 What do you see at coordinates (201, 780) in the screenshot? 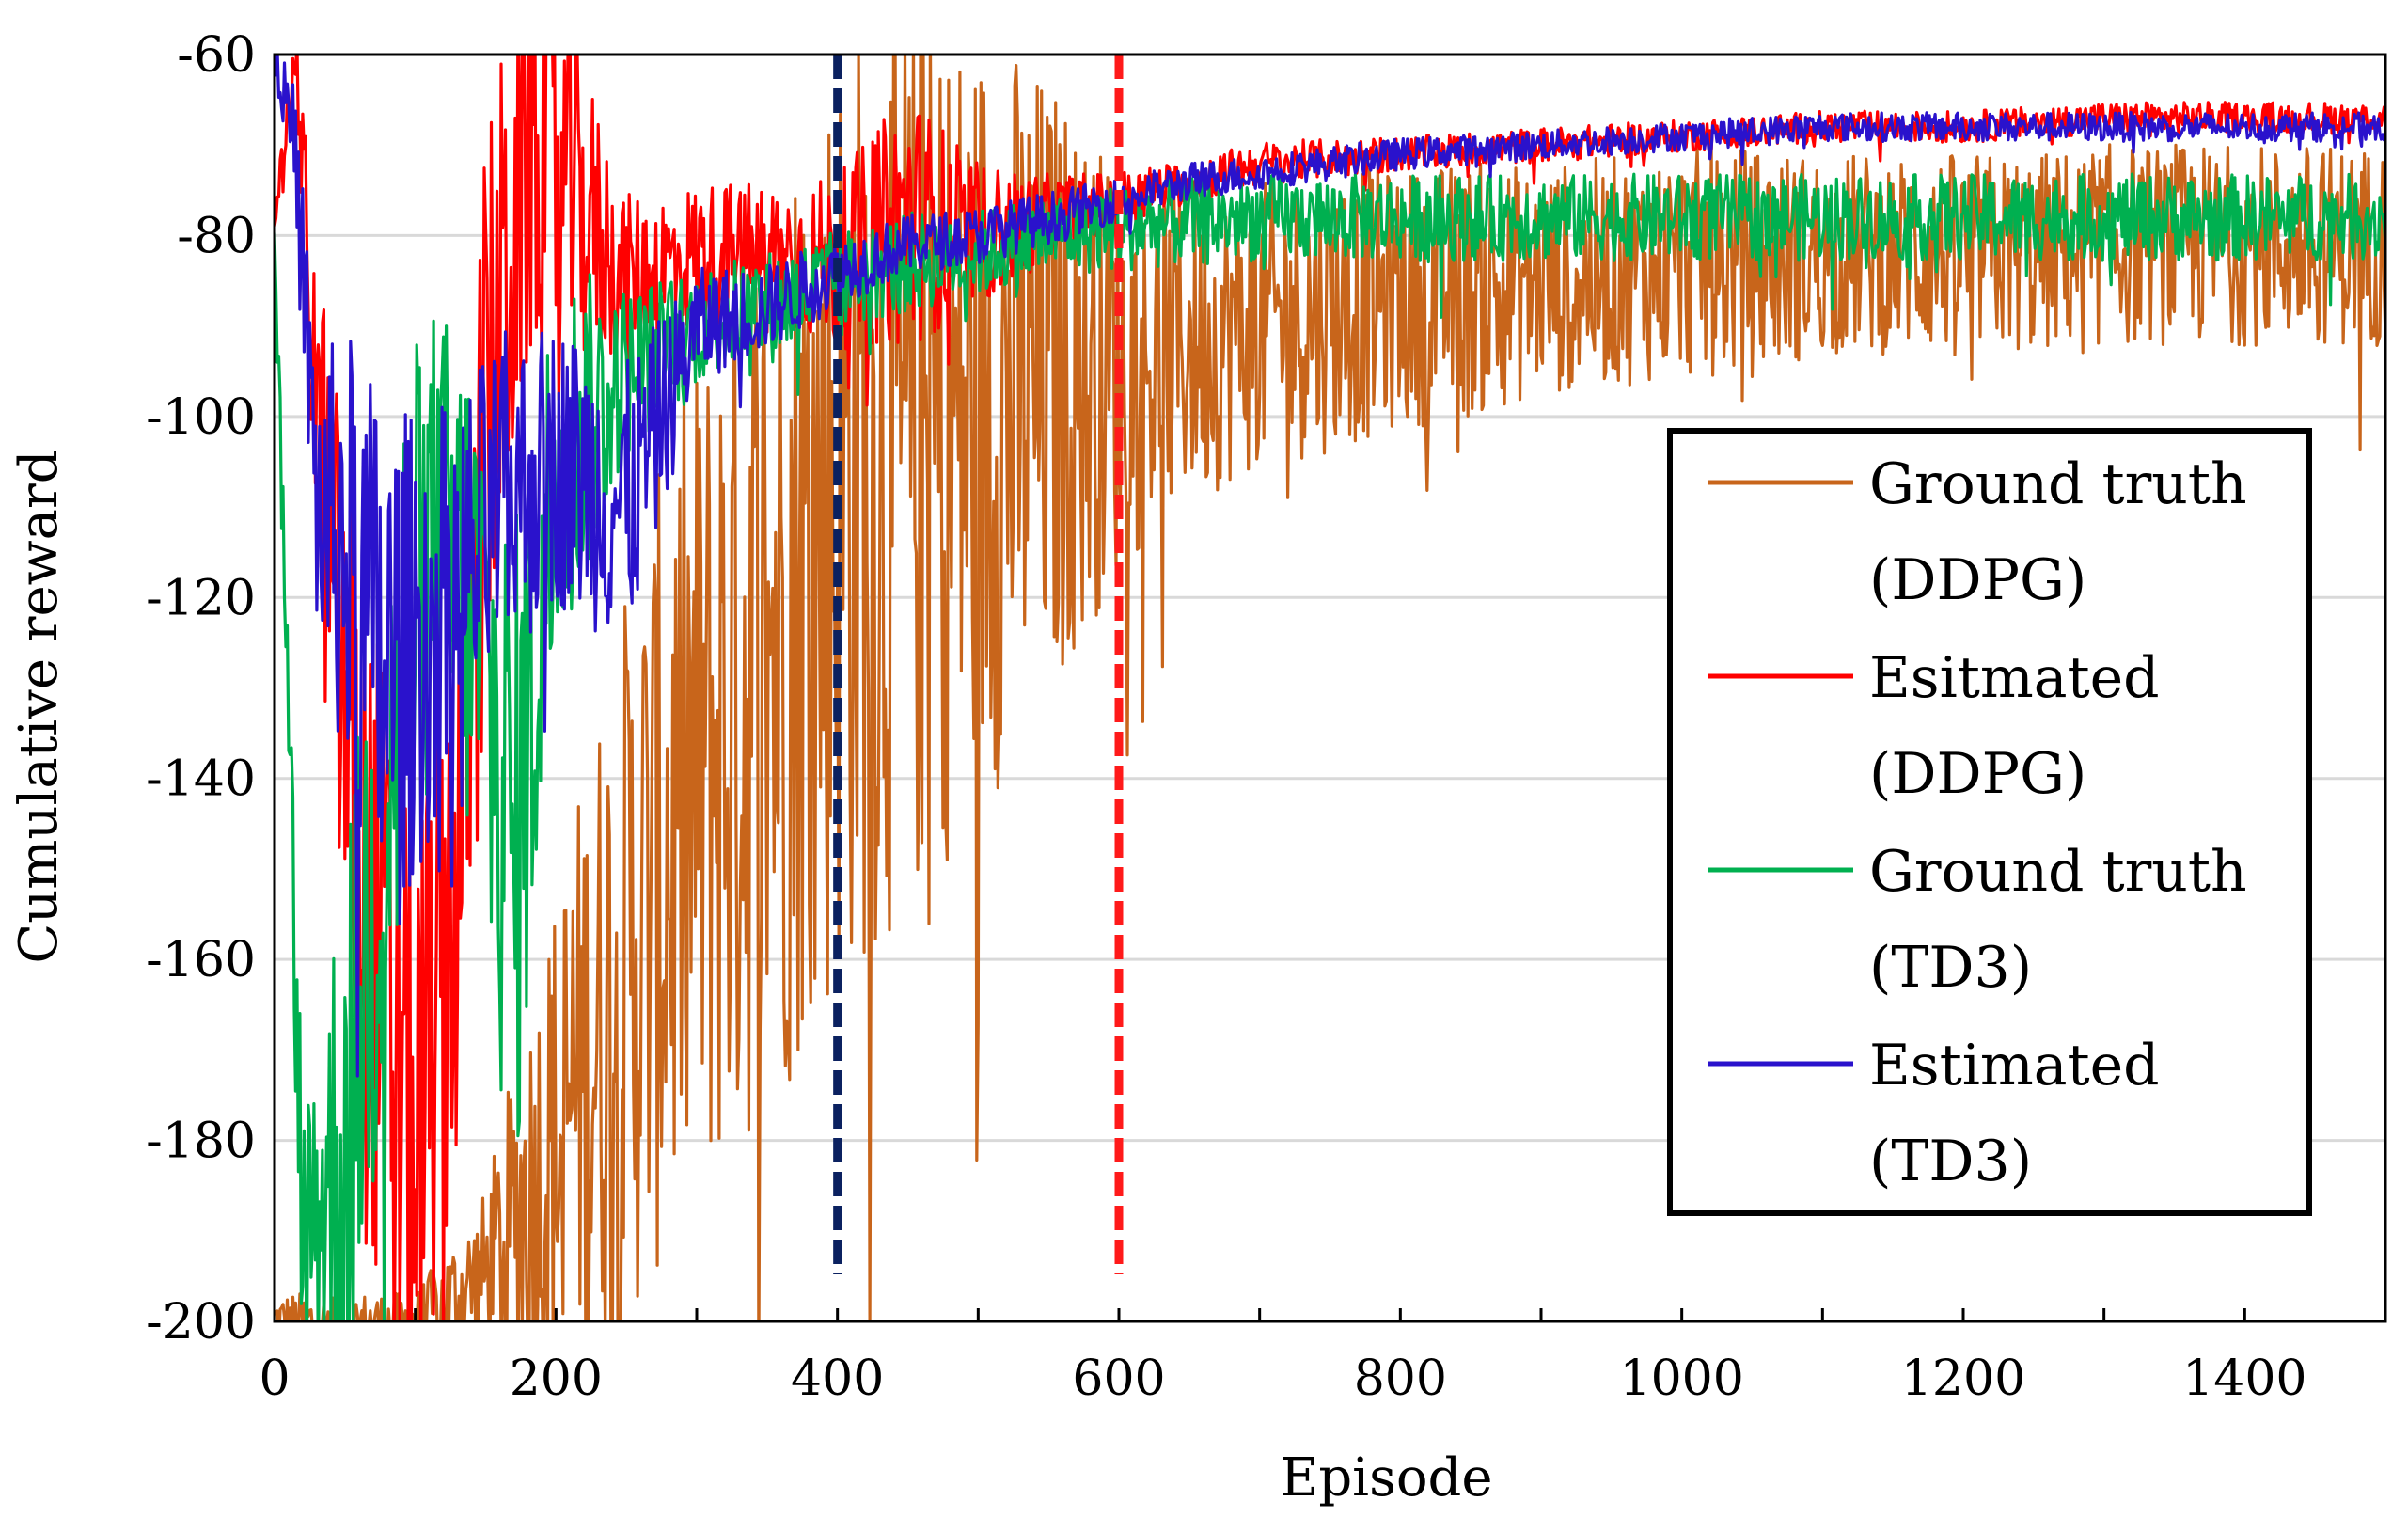
I see `y-tick-label: -140` at bounding box center [201, 780].